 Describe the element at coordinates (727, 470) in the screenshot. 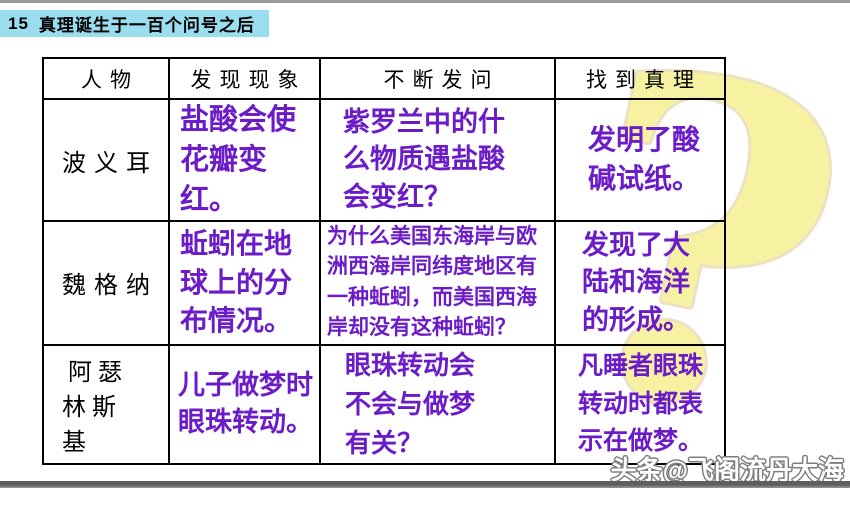

I see `credit-watermark: 头条@飞阁流丹大海` at that location.